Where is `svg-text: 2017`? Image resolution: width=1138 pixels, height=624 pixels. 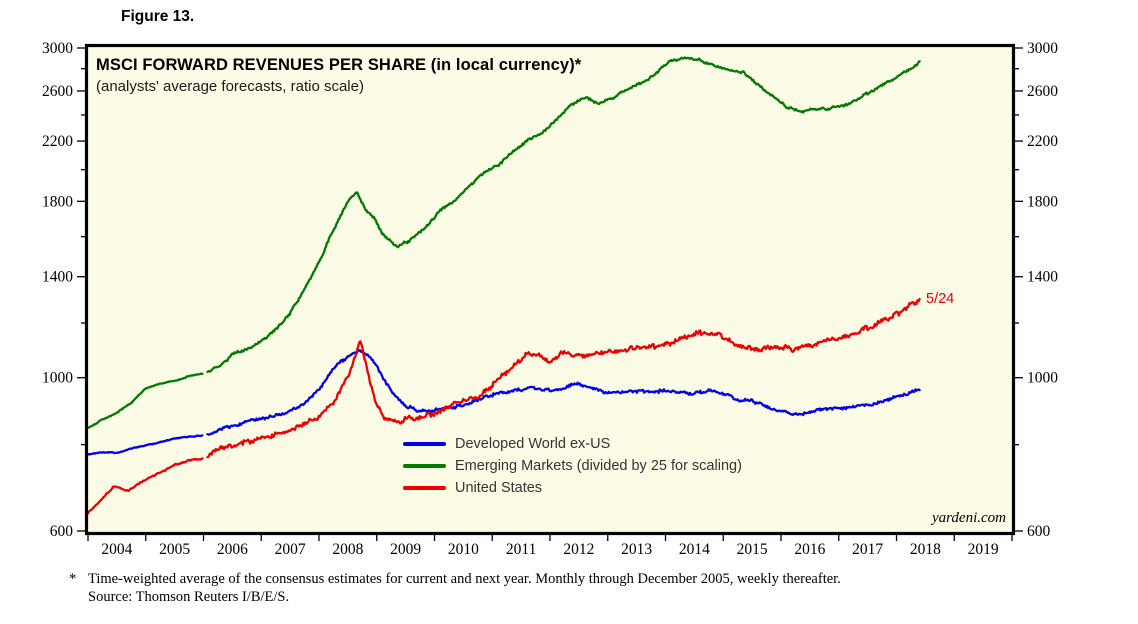
svg-text: 2017 is located at coordinates (867, 549).